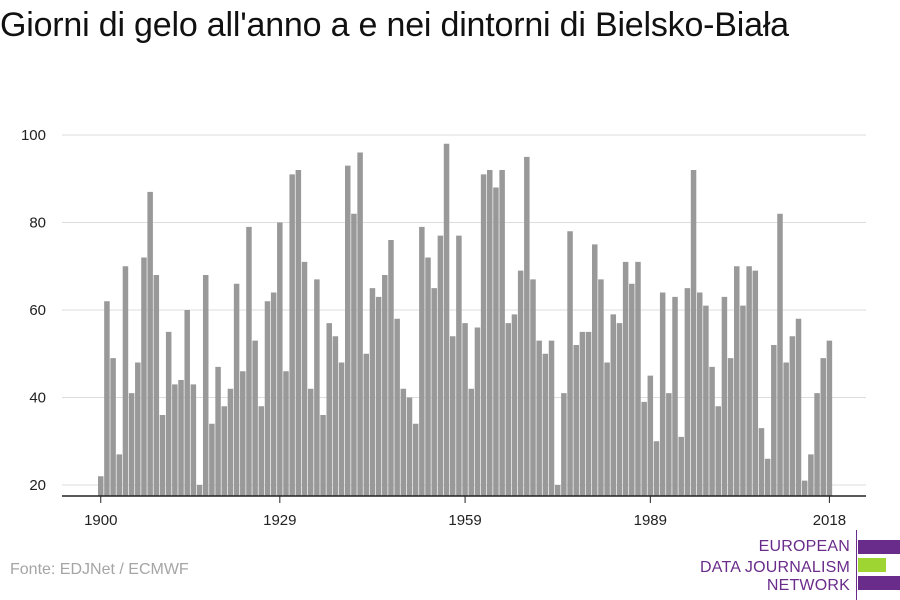 This screenshot has width=900, height=600. Describe the element at coordinates (644, 449) in the screenshot. I see `bar-1988` at that location.